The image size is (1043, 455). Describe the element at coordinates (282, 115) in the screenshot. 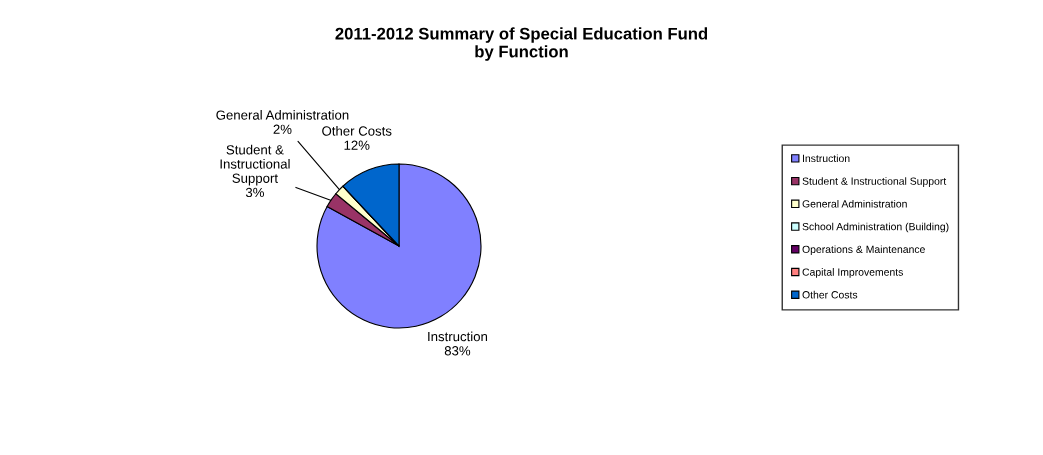

I see `slice-label: General Administration` at that location.